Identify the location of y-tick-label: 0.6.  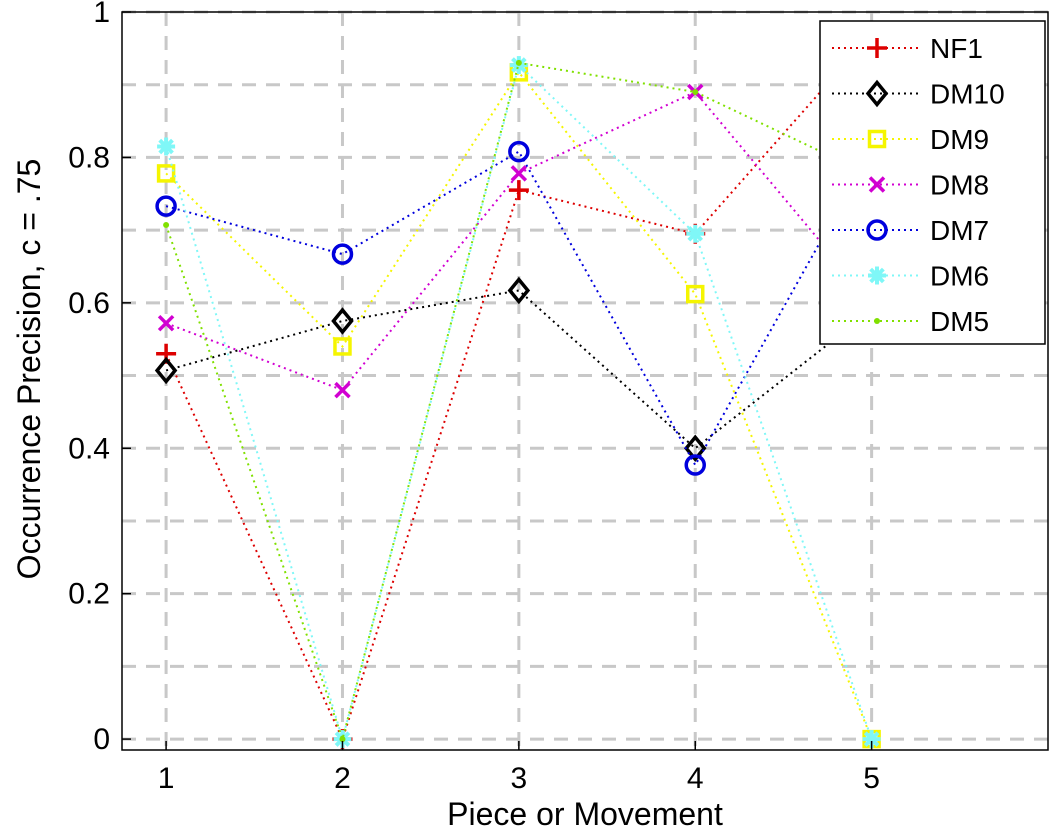
(89, 303).